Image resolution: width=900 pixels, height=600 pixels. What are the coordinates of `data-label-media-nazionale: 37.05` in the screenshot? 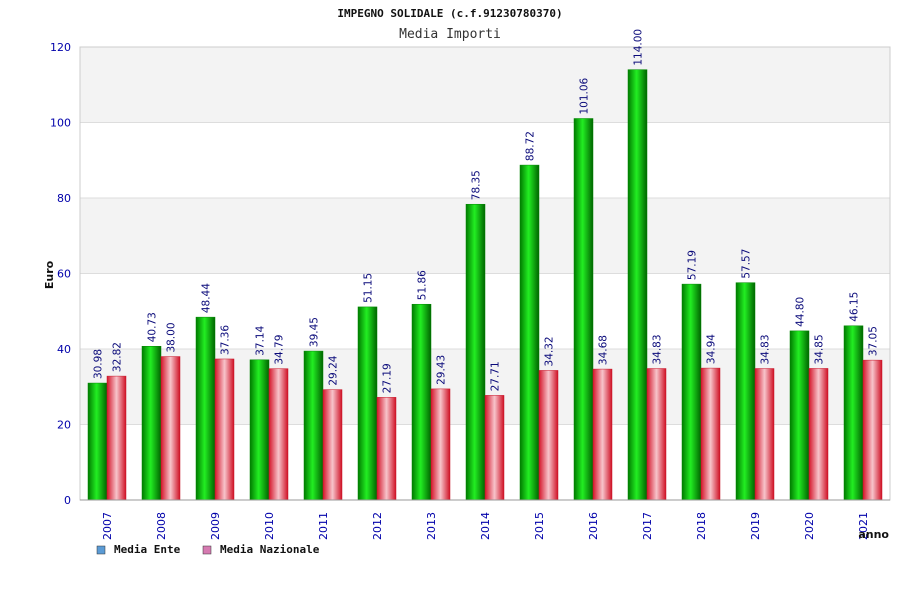 It's located at (874, 341).